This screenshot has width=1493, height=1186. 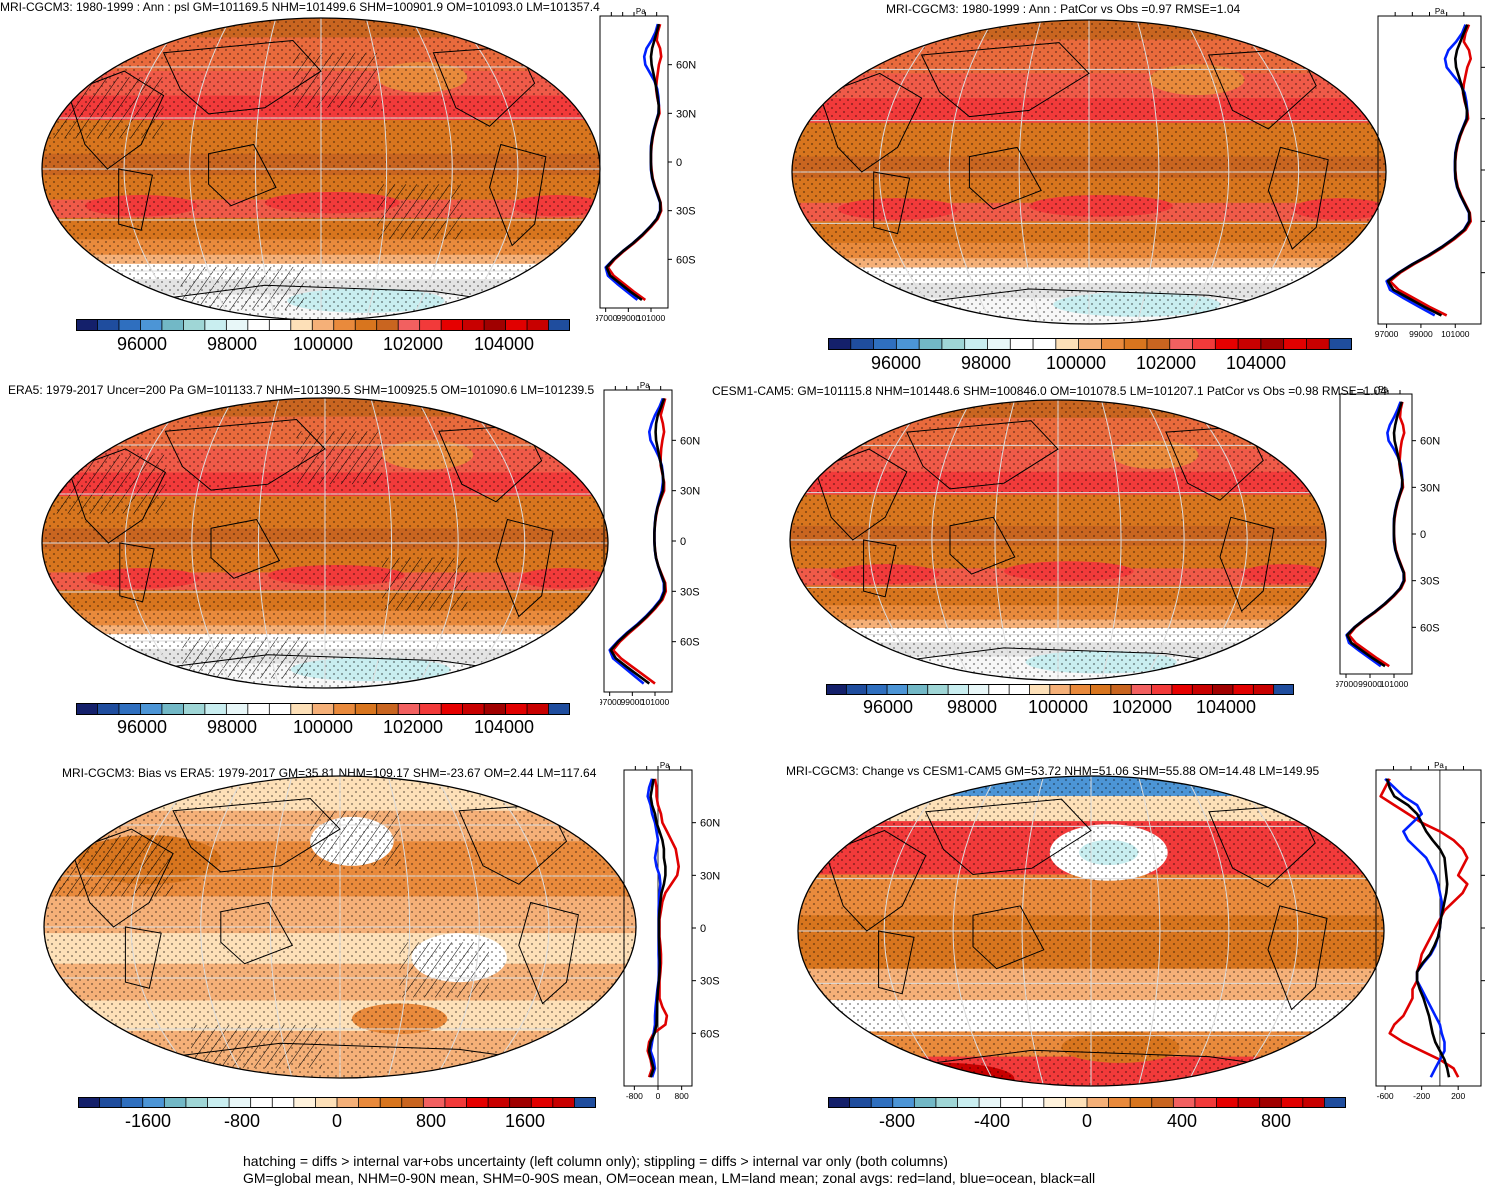 I want to click on zonal-line-land, so click(x=663, y=928).